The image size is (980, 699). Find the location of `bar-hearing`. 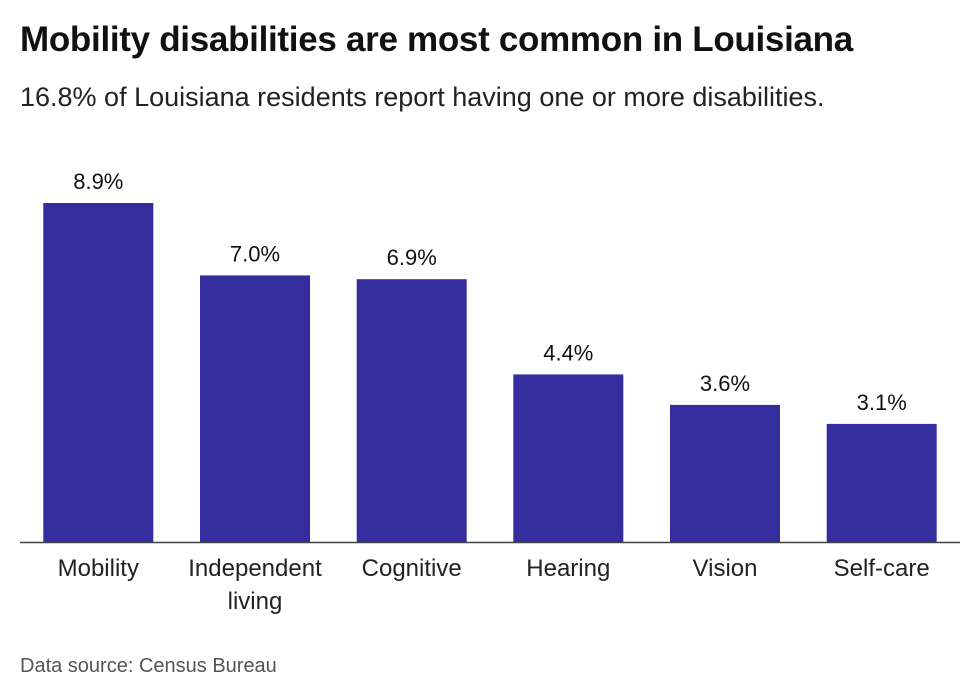

bar-hearing is located at coordinates (568, 458).